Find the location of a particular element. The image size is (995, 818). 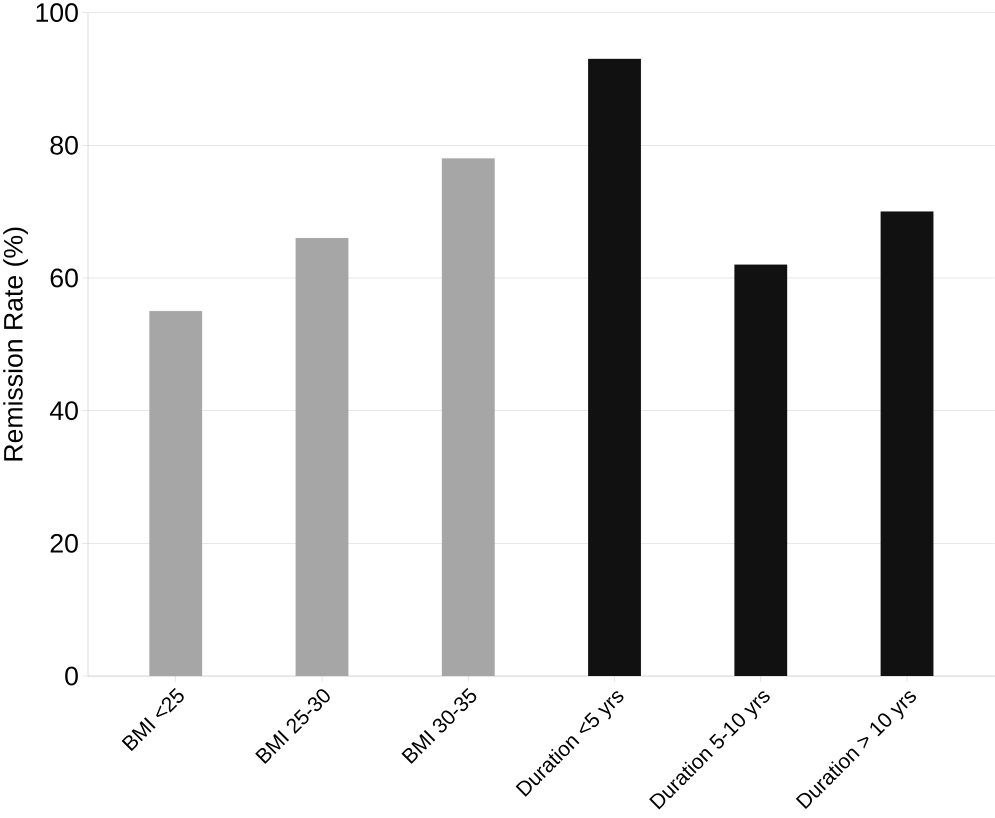

x-tick-label: BMI <25 is located at coordinates (153, 720).